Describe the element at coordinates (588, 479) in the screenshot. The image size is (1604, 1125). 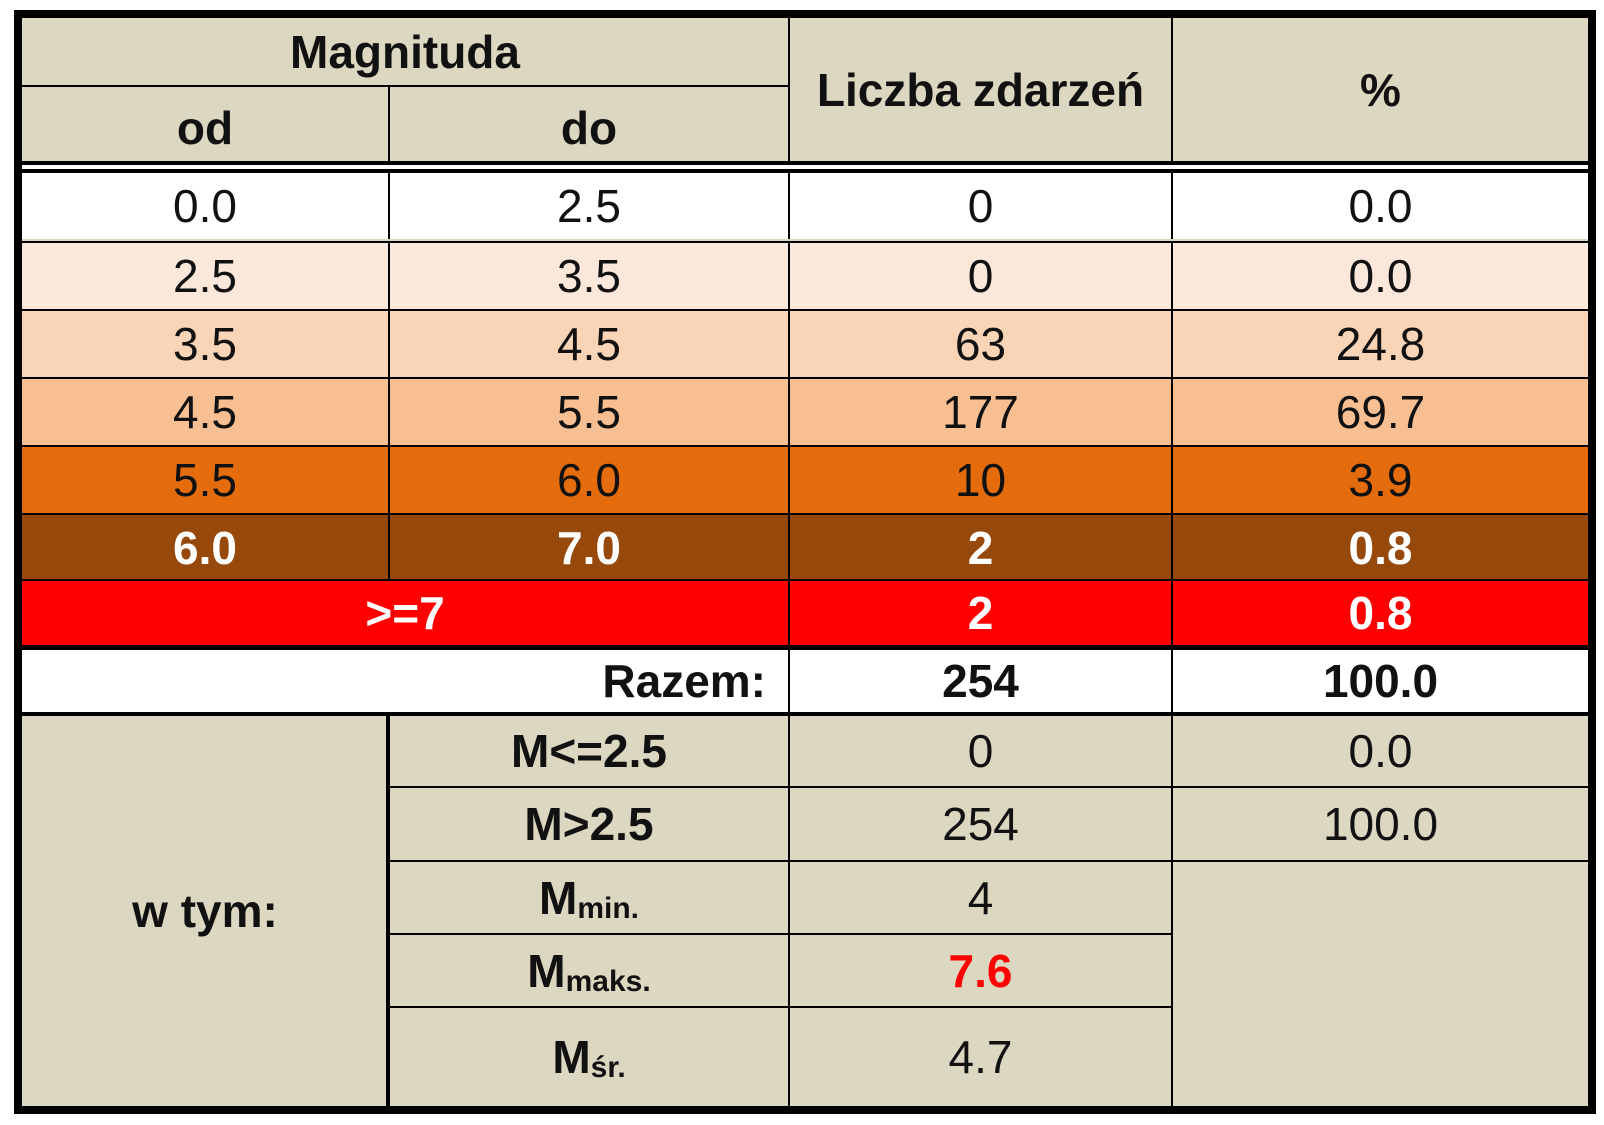
I see `row-to-cell: 6.0` at that location.